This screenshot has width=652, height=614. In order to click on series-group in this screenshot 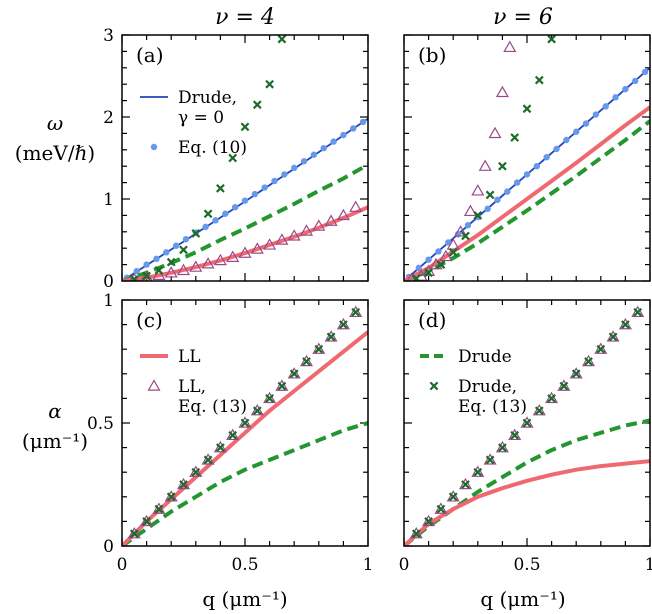, I will do `click(527, 425)`.